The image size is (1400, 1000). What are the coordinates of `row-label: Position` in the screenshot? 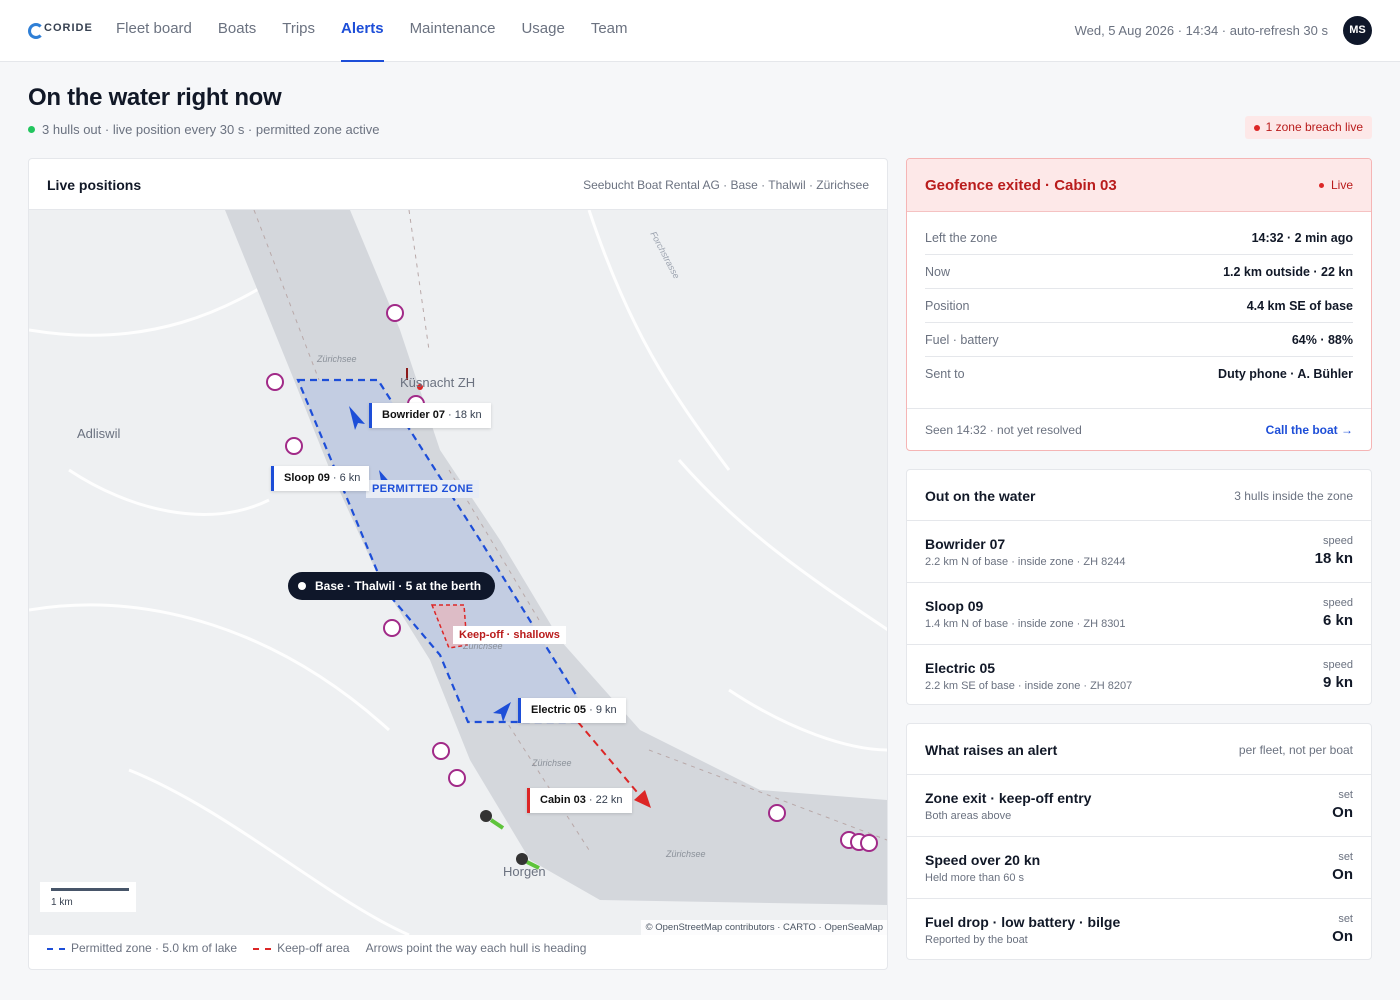 It's located at (947, 306).